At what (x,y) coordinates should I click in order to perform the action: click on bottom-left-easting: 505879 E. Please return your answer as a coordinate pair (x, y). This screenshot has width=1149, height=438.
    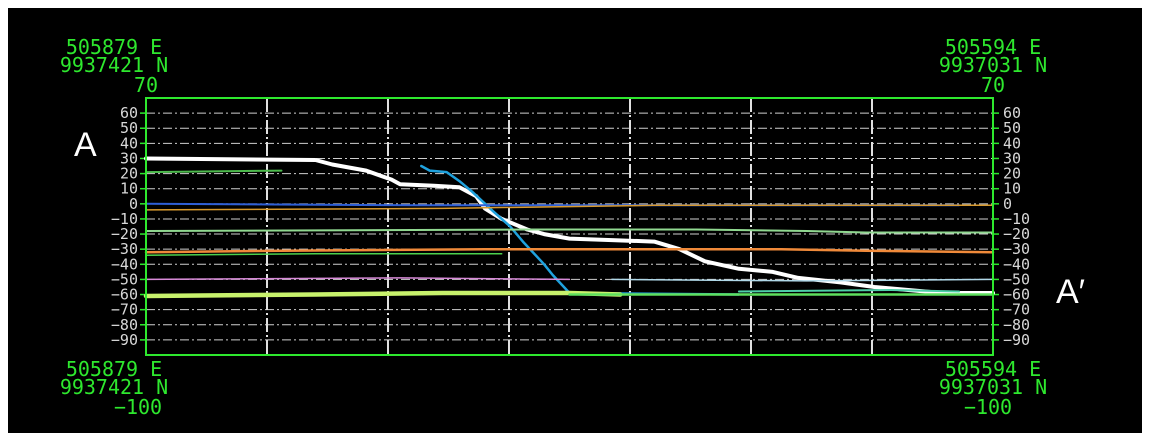
    Looking at the image, I should click on (114, 369).